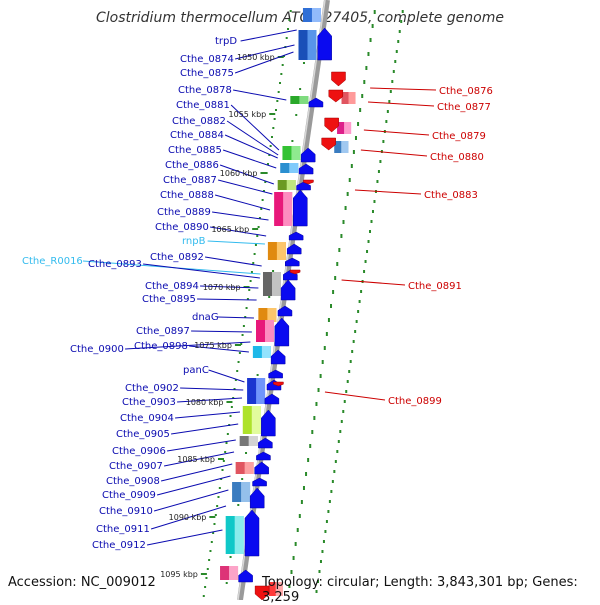  Describe the element at coordinates (197, 135) in the screenshot. I see `gene-label-plus: Cthe_0884` at that location.